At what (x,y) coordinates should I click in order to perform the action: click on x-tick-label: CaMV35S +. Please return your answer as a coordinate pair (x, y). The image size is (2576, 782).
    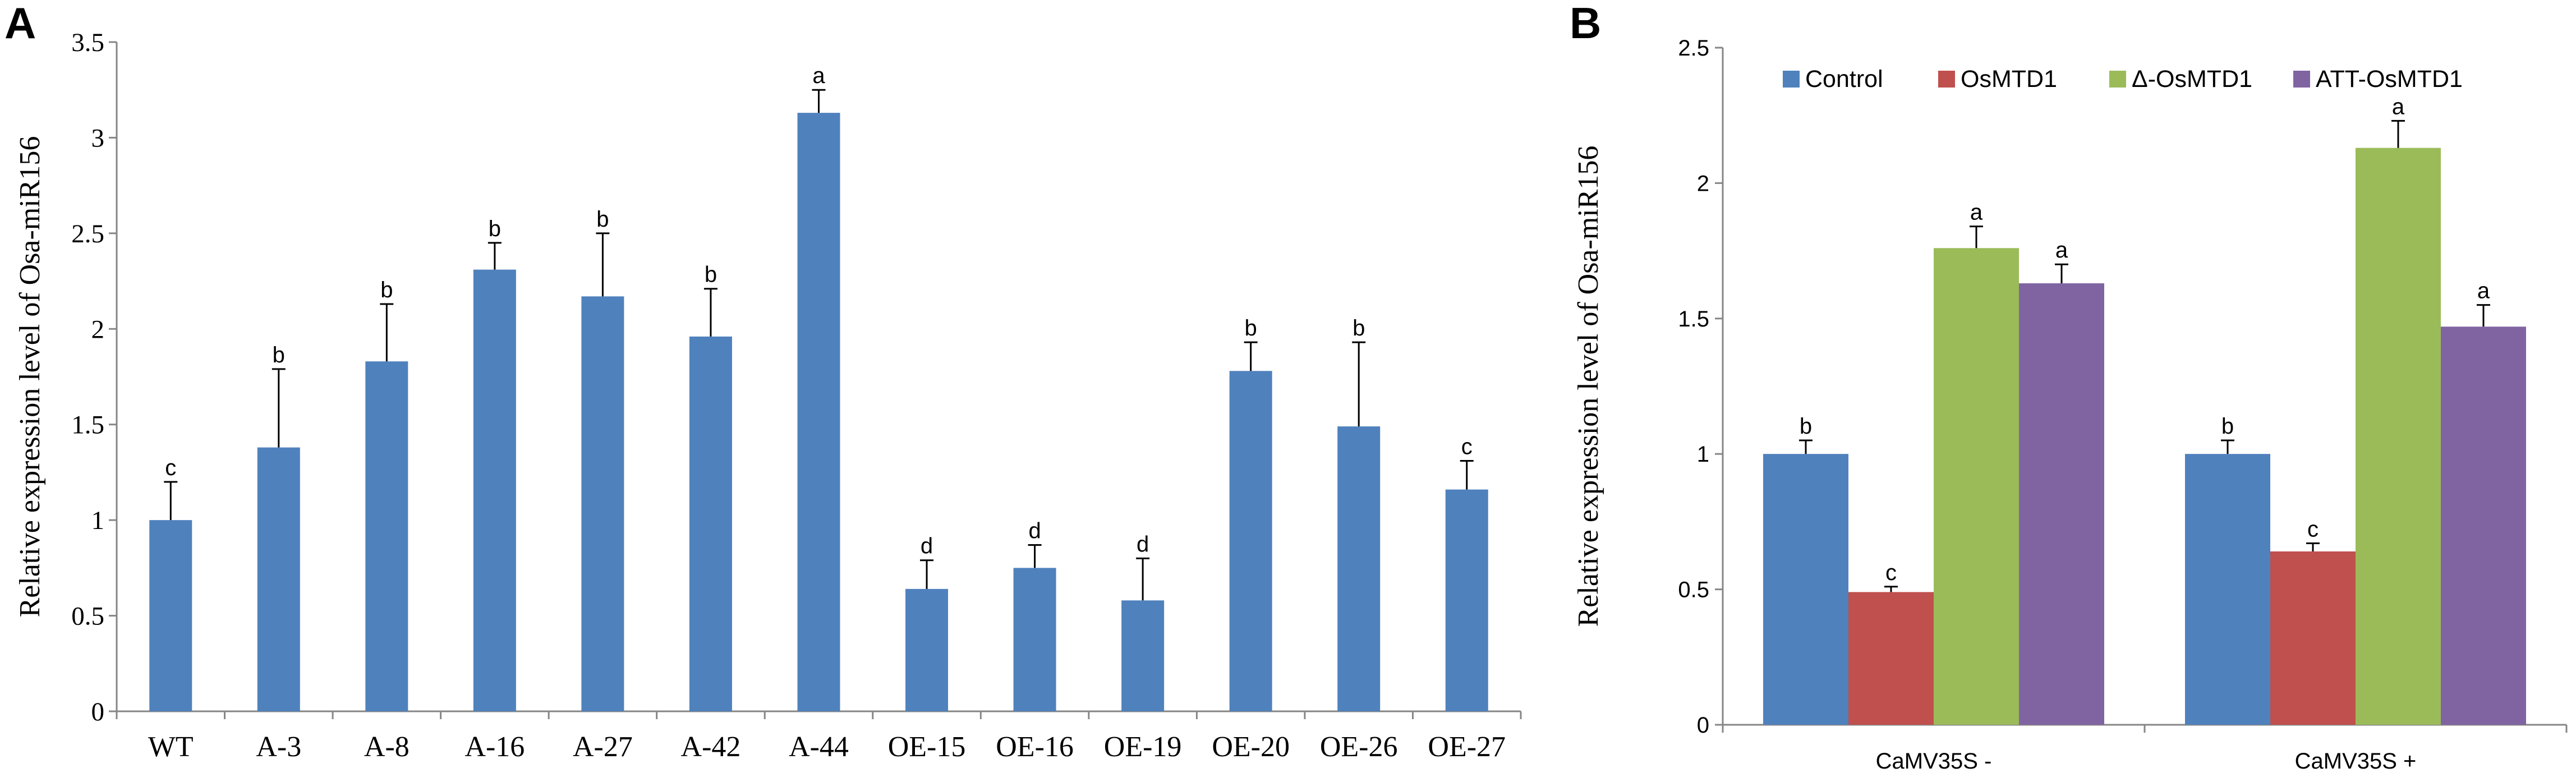
    Looking at the image, I should click on (2356, 761).